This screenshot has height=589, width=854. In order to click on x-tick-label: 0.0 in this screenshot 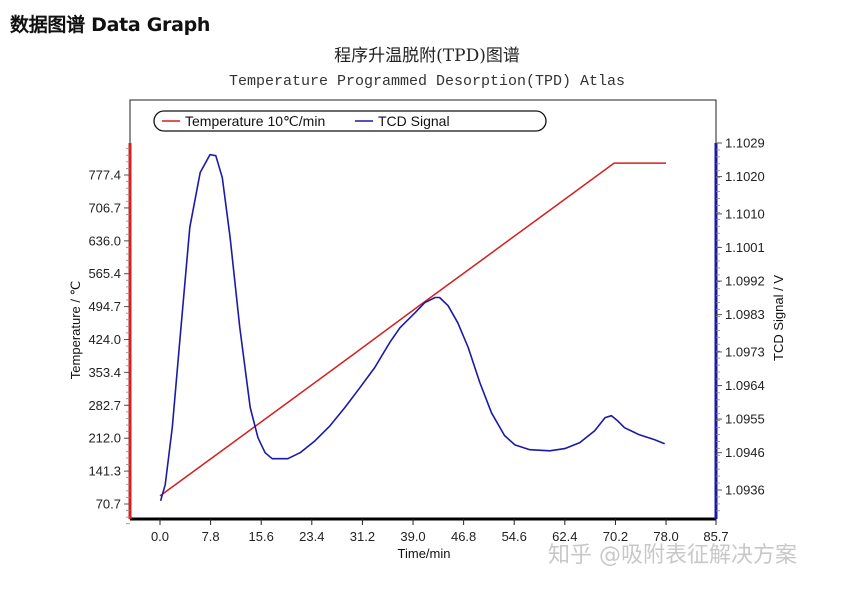, I will do `click(160, 536)`.